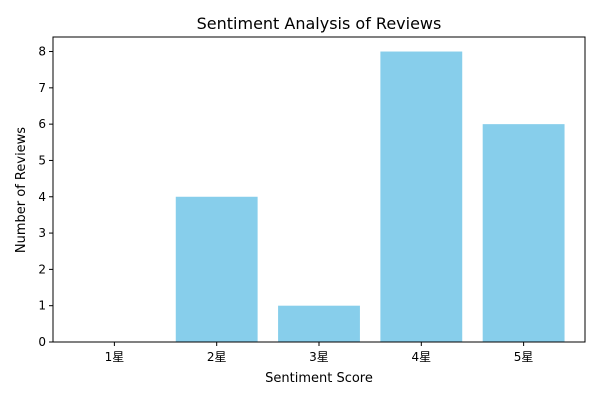  What do you see at coordinates (42, 197) in the screenshot?
I see `y-tick-label: 4` at bounding box center [42, 197].